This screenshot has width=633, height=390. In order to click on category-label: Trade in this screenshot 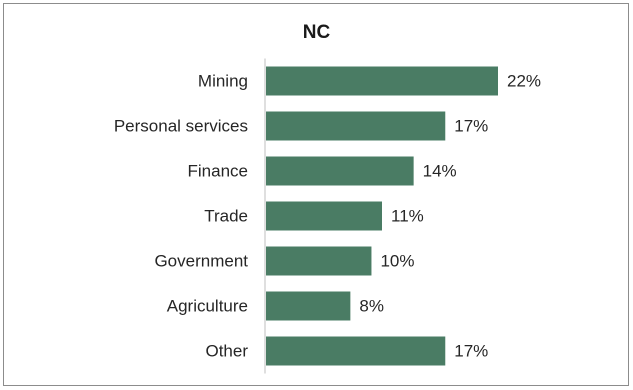, I will do `click(226, 216)`.